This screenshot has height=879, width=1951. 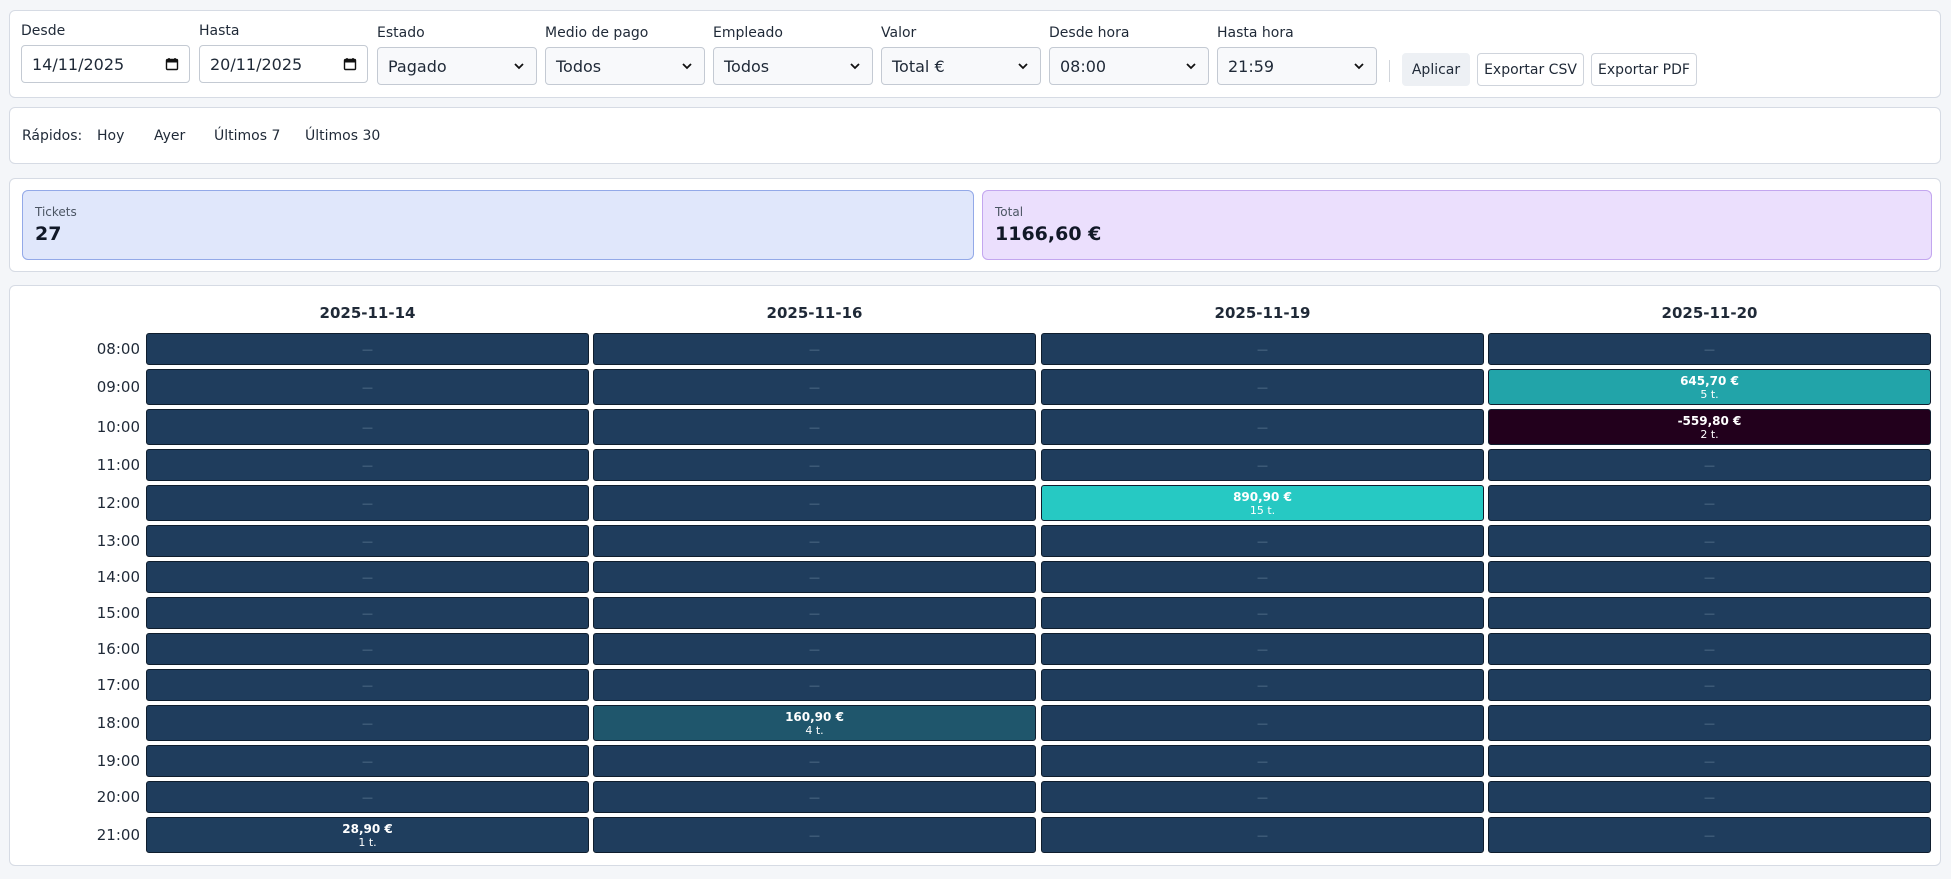 I want to click on field-value: 14/11/2025, so click(x=78, y=64).